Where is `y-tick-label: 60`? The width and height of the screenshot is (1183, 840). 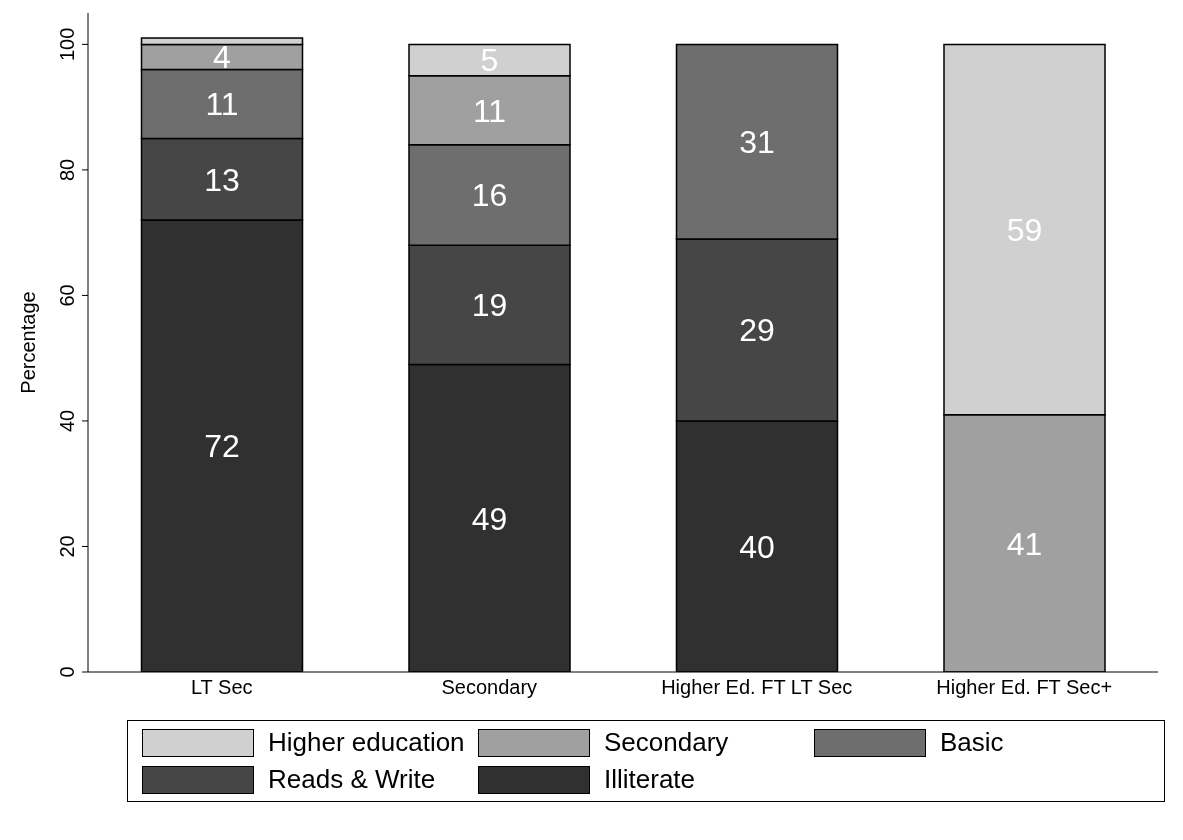
y-tick-label: 60 is located at coordinates (67, 295).